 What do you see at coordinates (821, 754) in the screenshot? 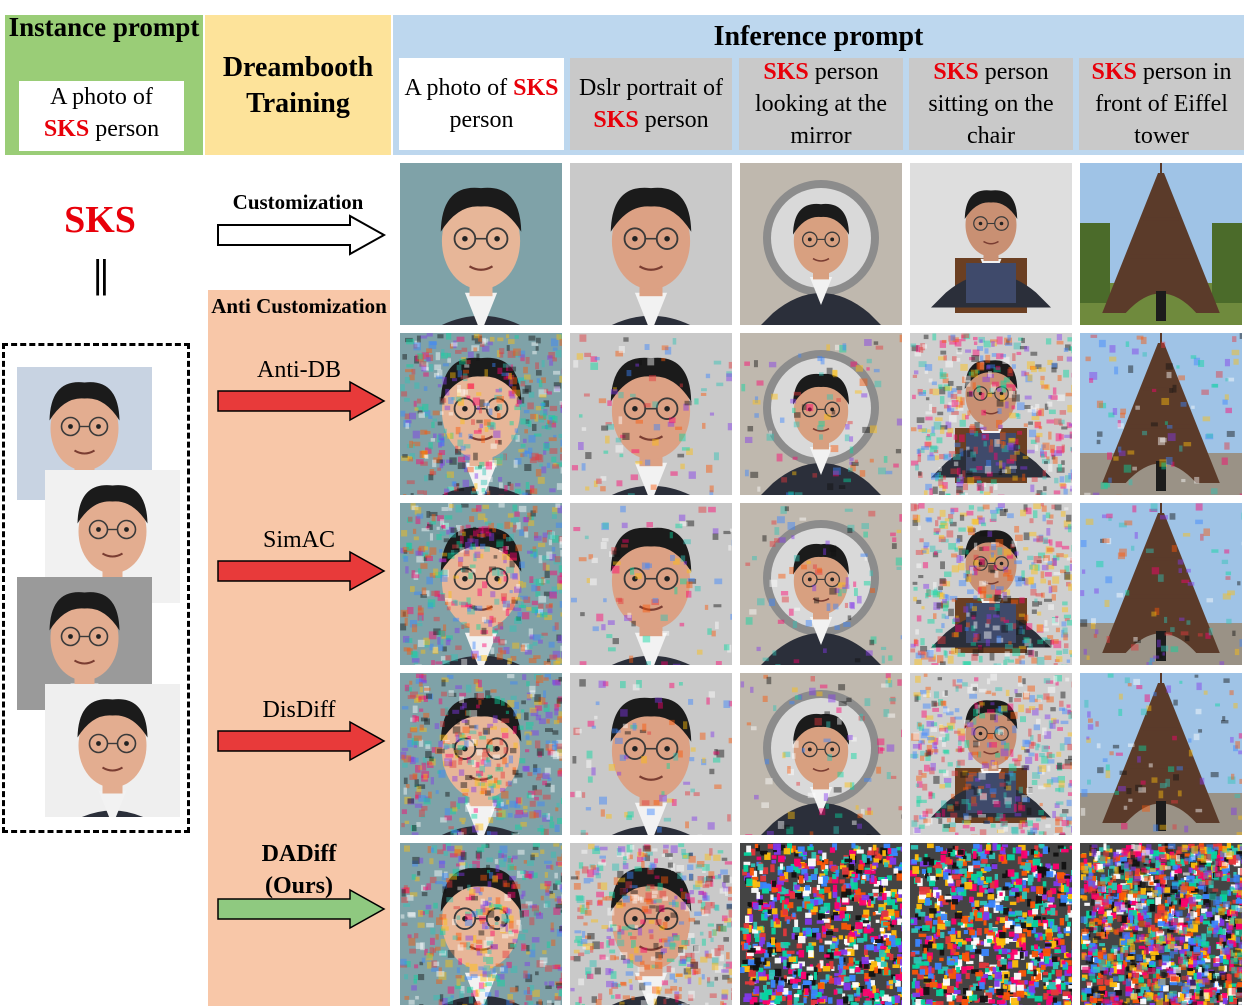
I see `result-image-r4-c3` at bounding box center [821, 754].